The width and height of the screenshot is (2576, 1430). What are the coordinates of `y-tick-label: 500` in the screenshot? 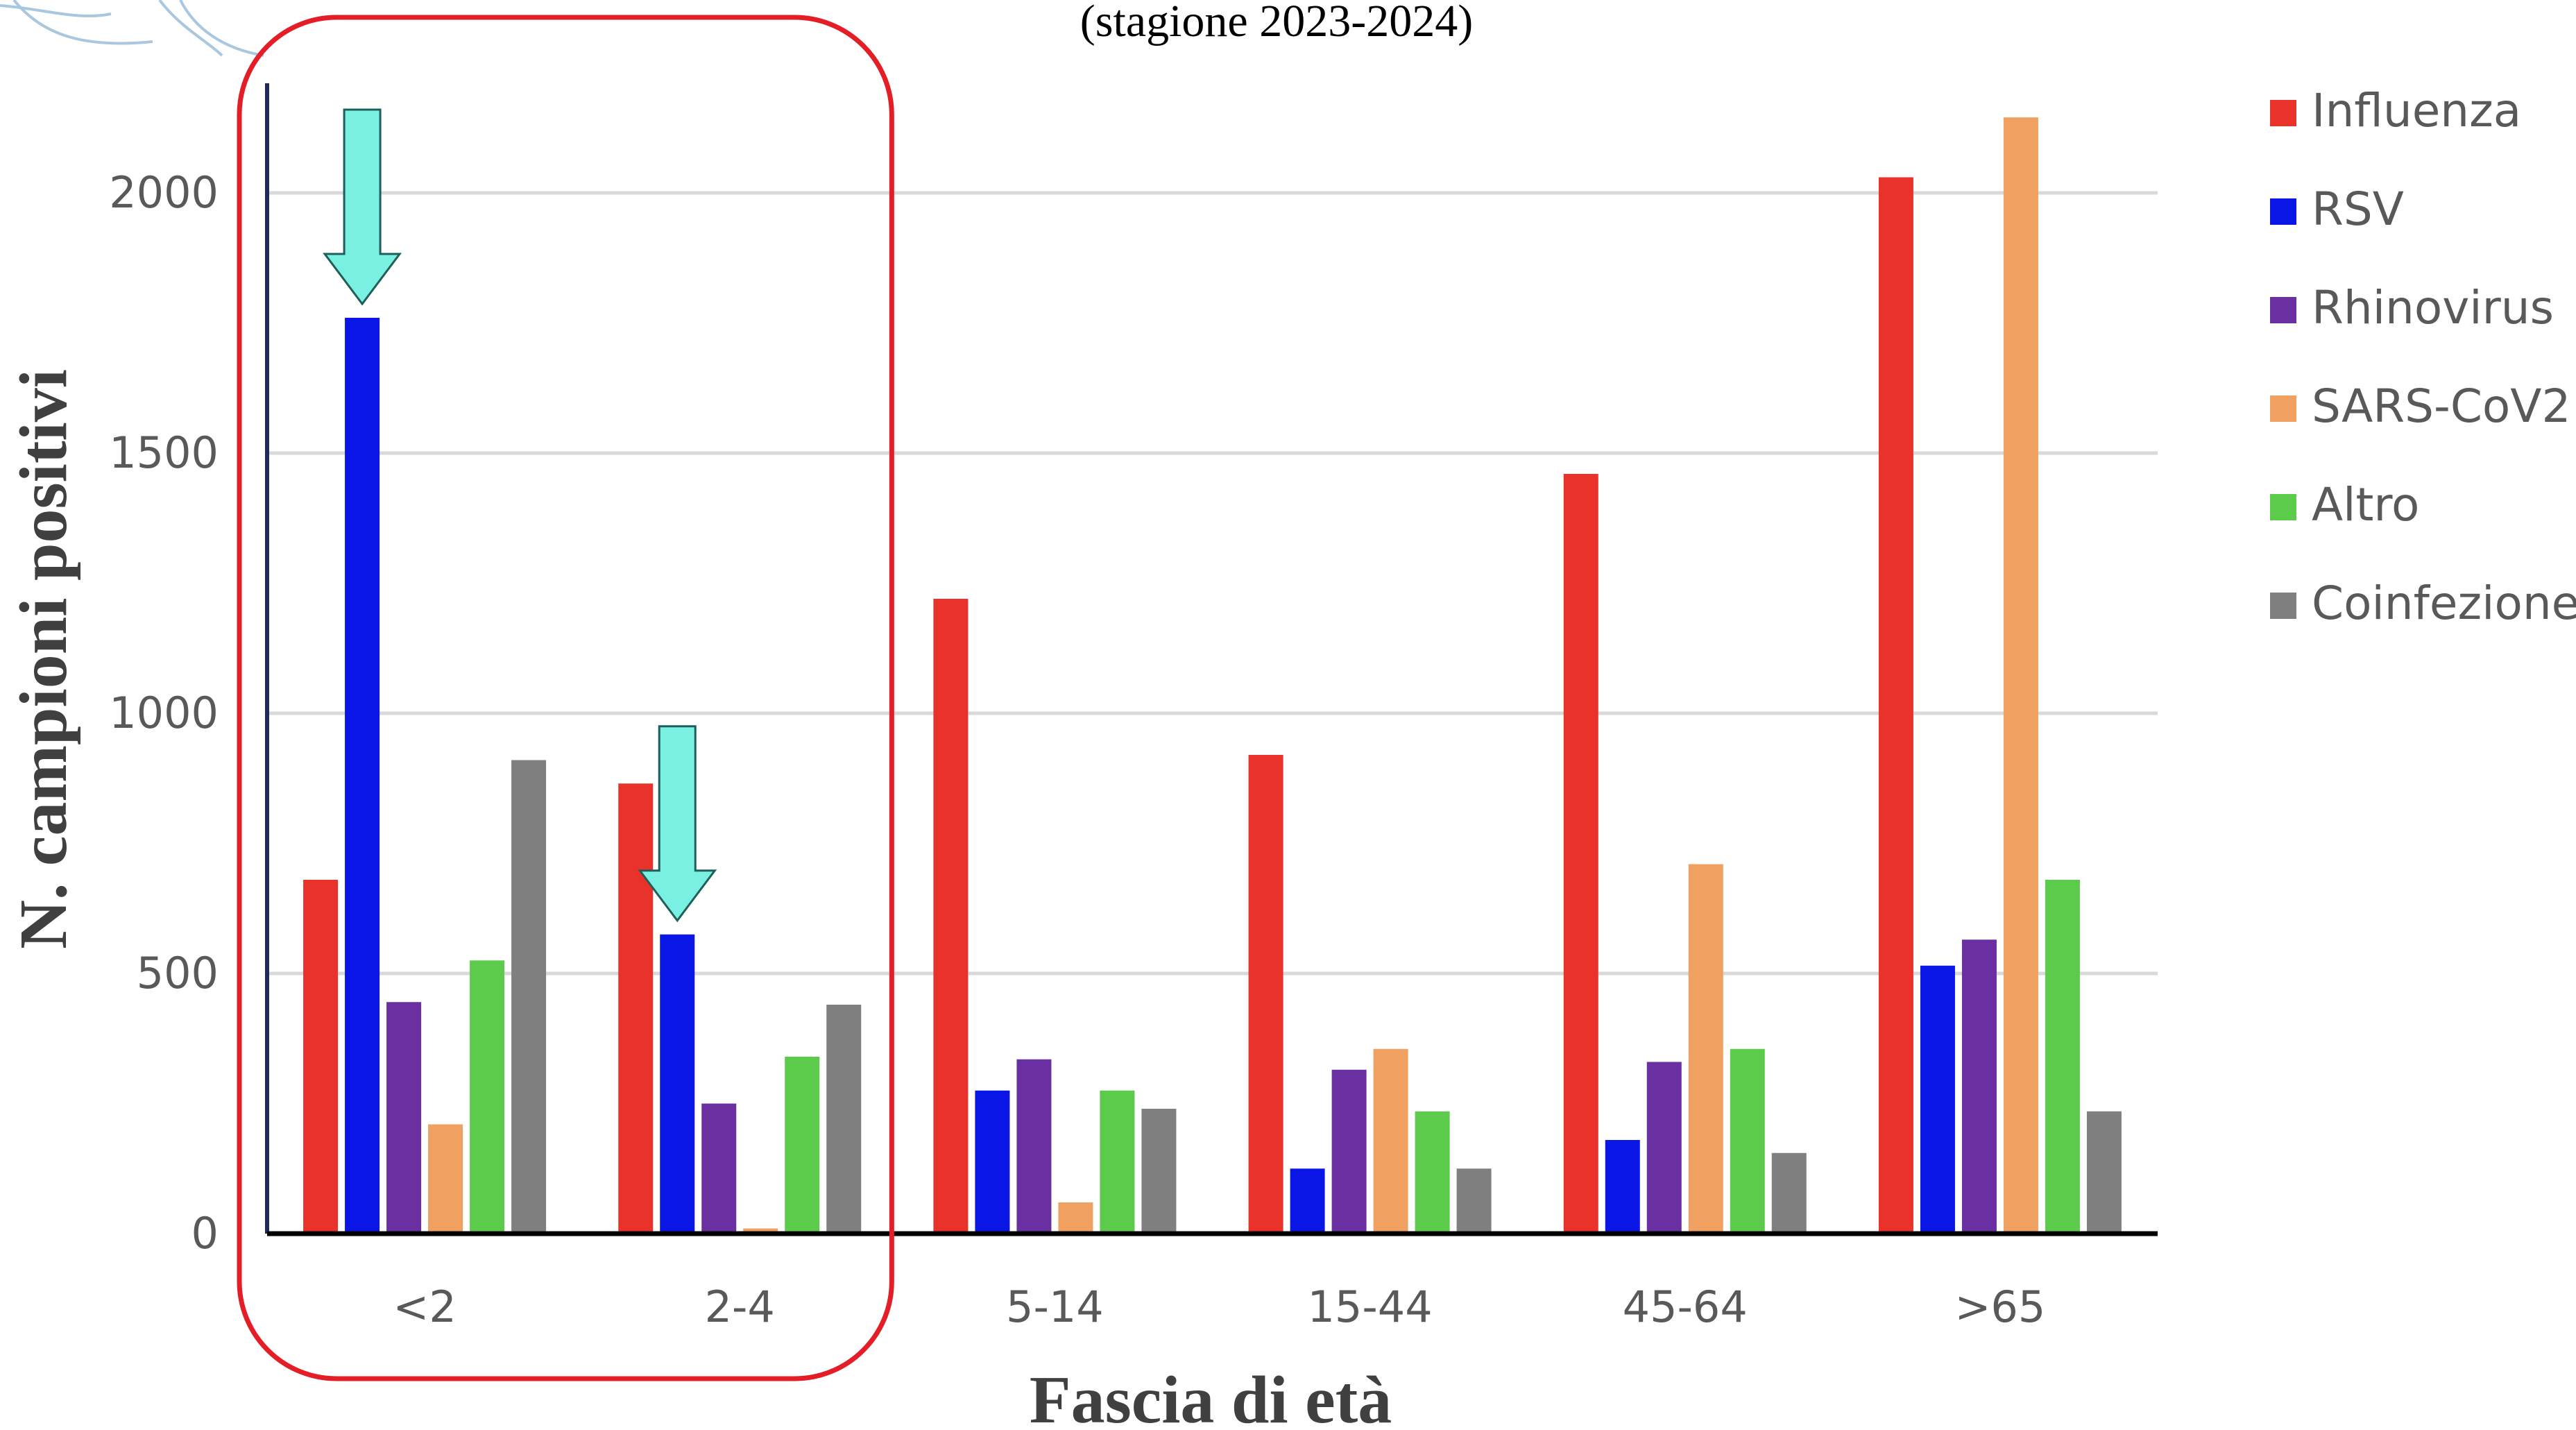 It's located at (178, 973).